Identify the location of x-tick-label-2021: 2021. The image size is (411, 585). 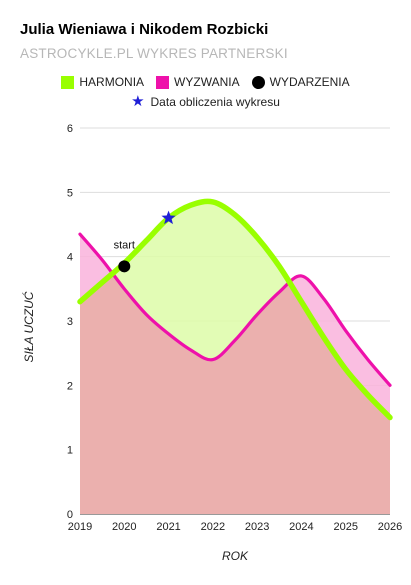
(168, 527).